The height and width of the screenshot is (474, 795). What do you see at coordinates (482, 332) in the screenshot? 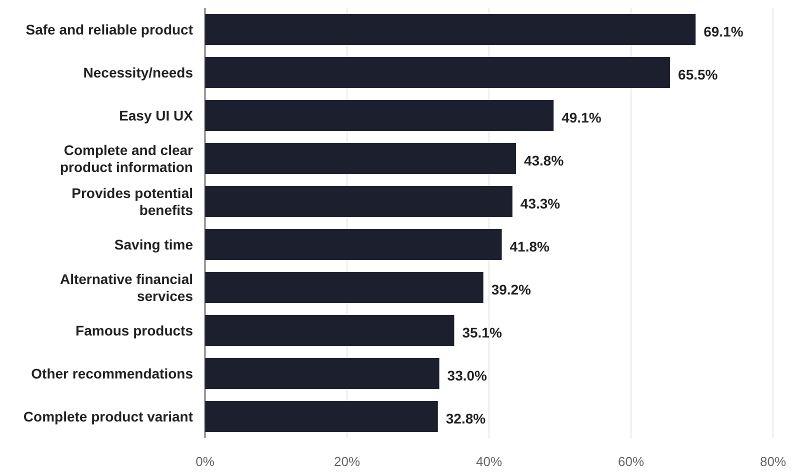
I see `data-label: 35.1%` at bounding box center [482, 332].